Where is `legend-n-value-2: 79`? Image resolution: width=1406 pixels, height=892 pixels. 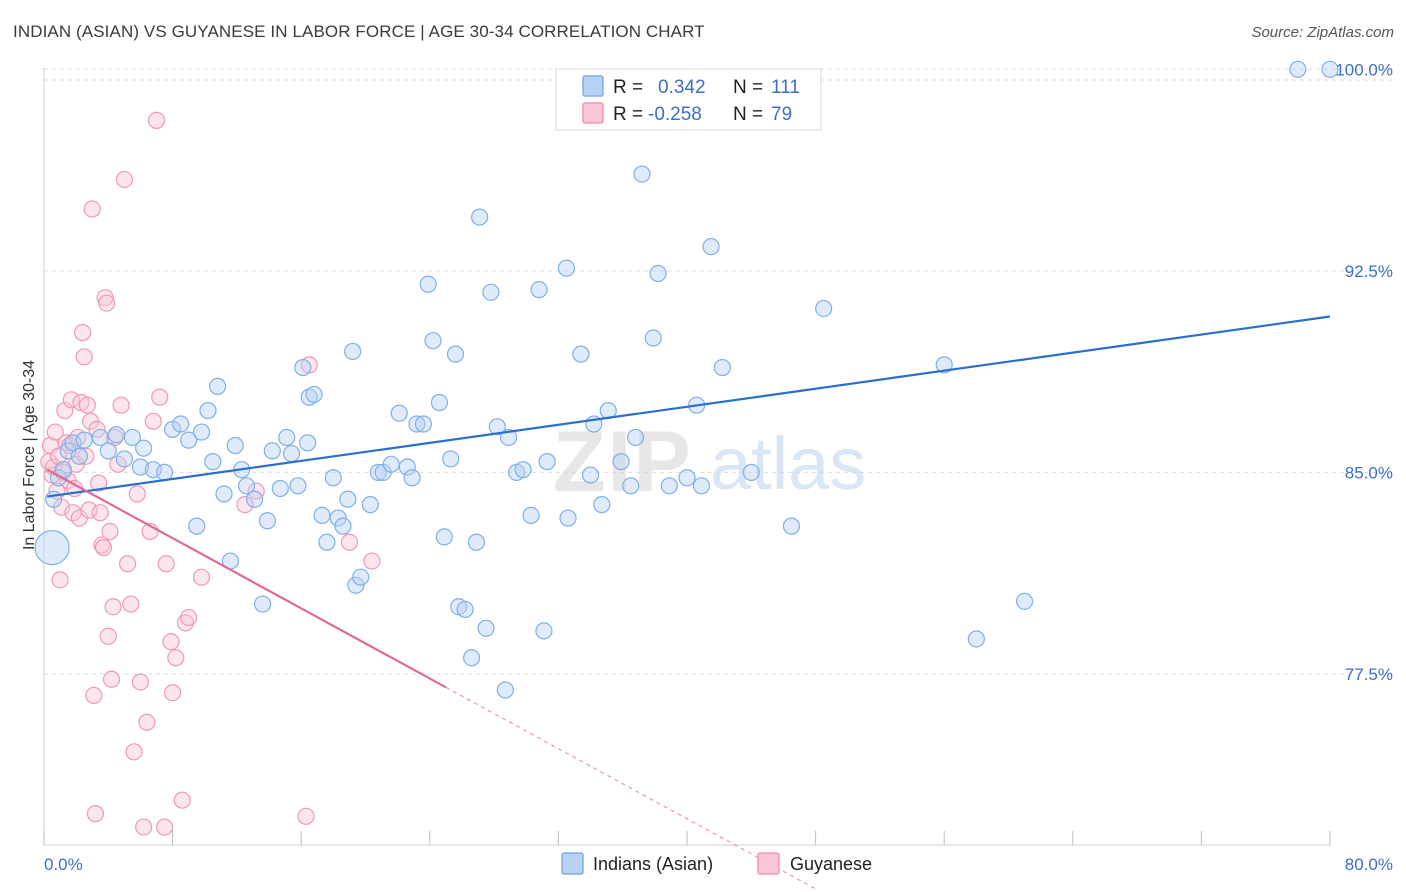
legend-n-value-2: 79 is located at coordinates (781, 114).